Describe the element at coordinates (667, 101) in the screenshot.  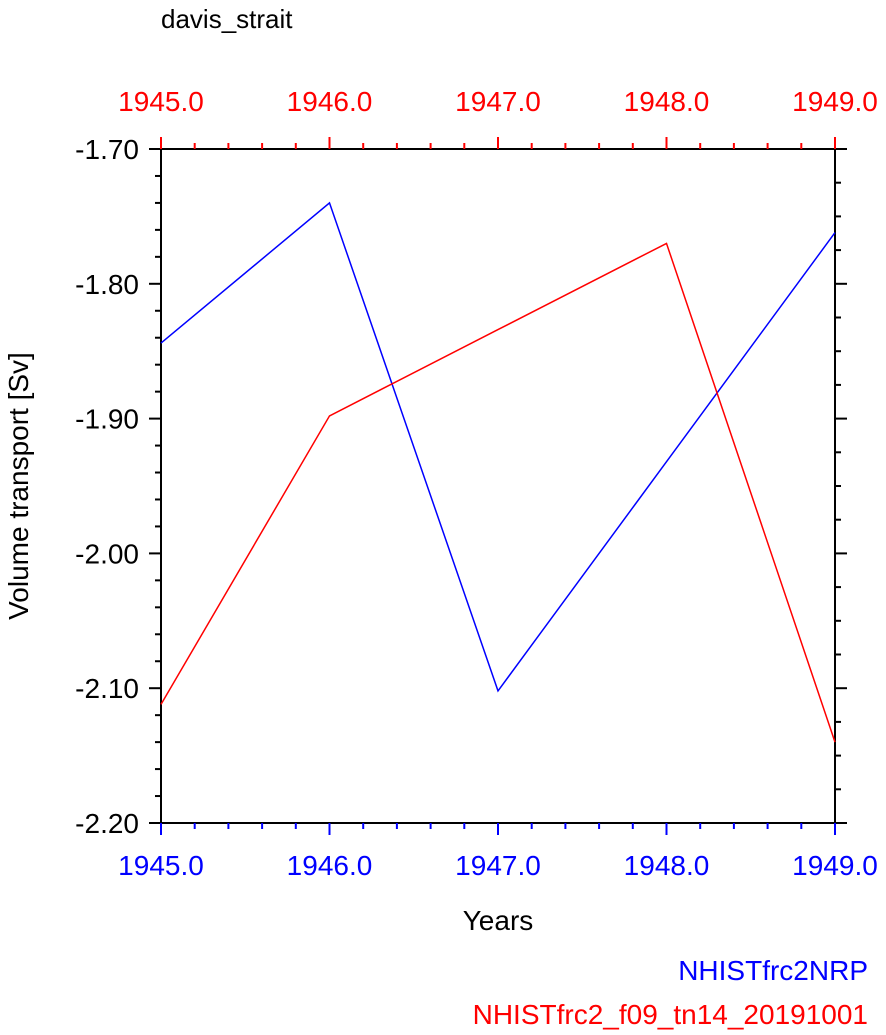
I see `x-tick-label-top: 1948.0` at that location.